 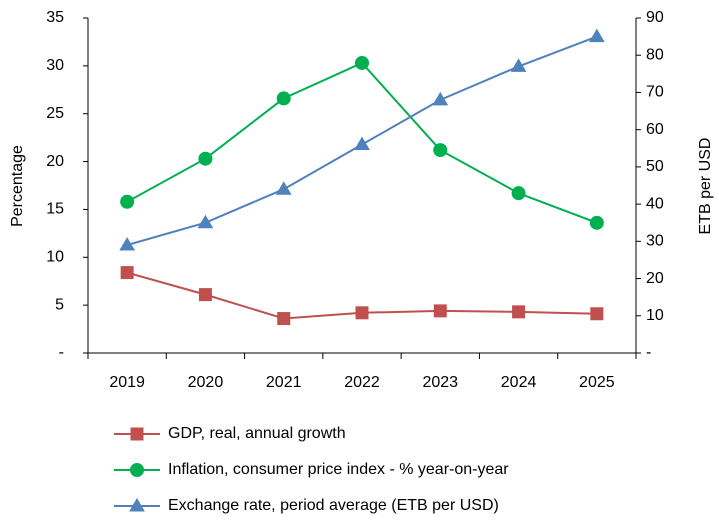 I want to click on legend-label: GDP, real, annual growth, so click(x=257, y=433).